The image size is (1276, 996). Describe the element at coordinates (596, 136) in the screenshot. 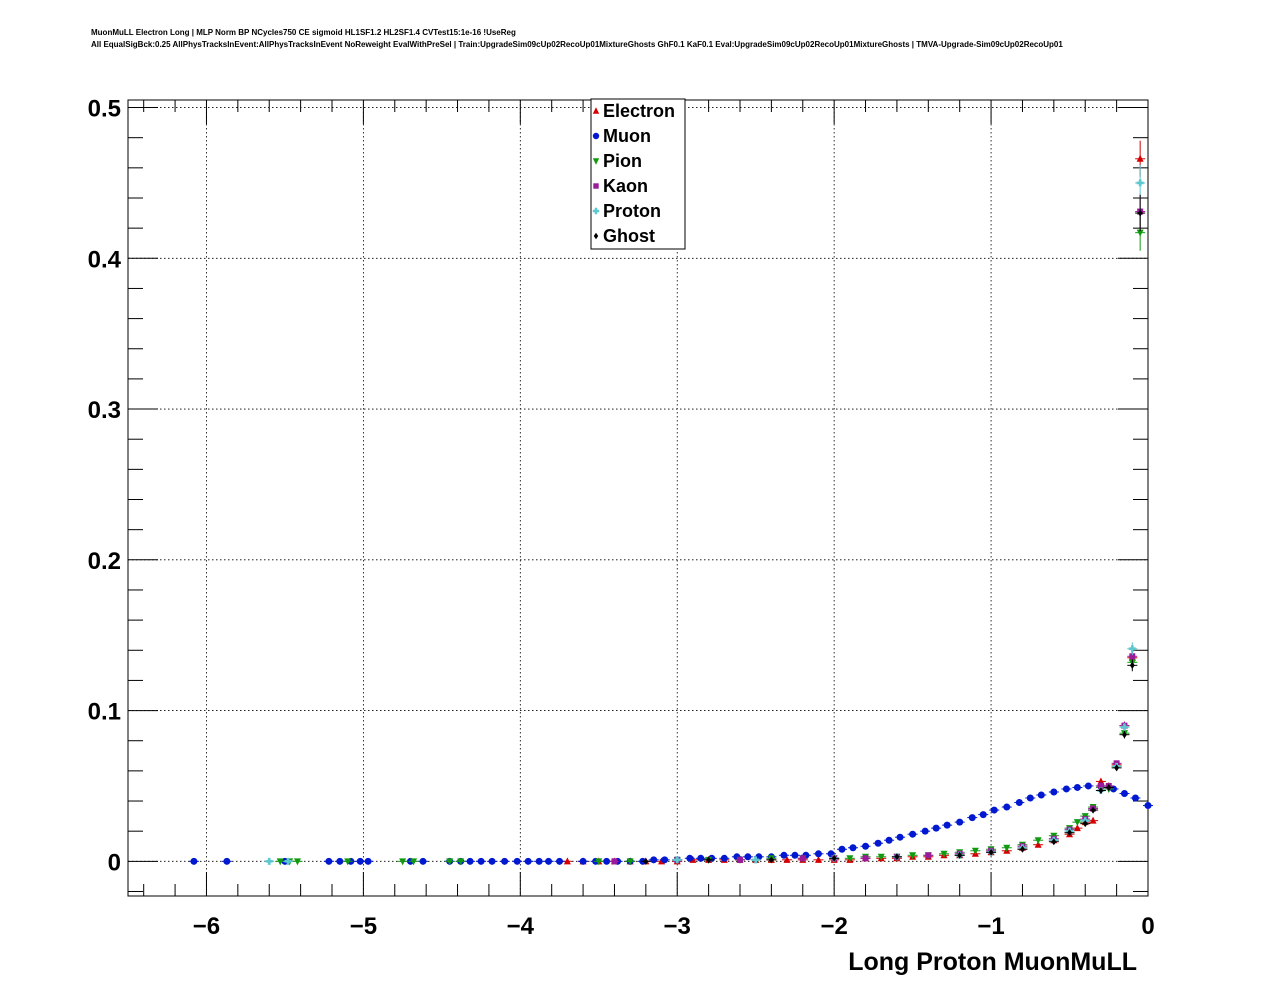

I see `legend-marker-muon` at that location.